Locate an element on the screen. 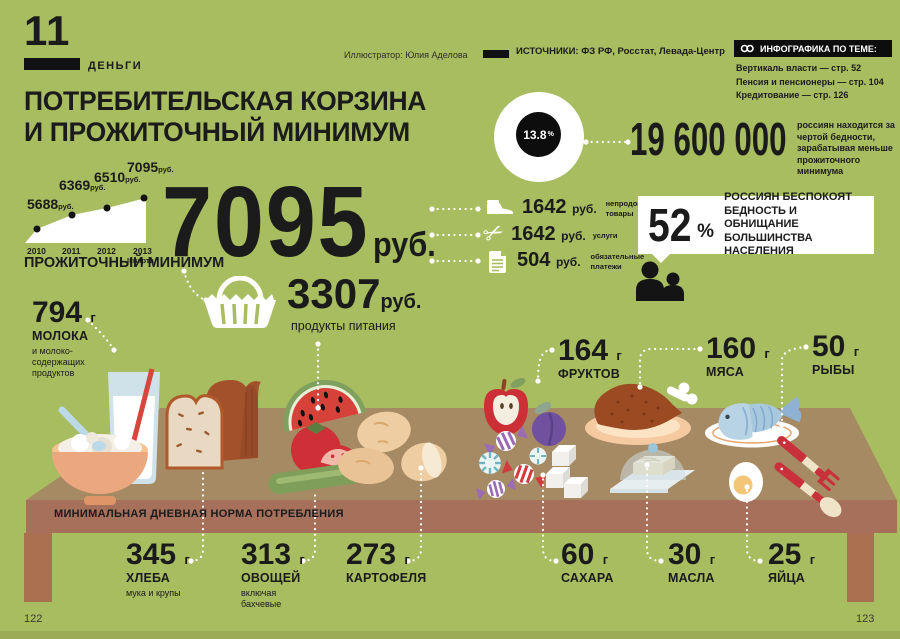  chart-value-2012: 6510руб. is located at coordinates (117, 177).